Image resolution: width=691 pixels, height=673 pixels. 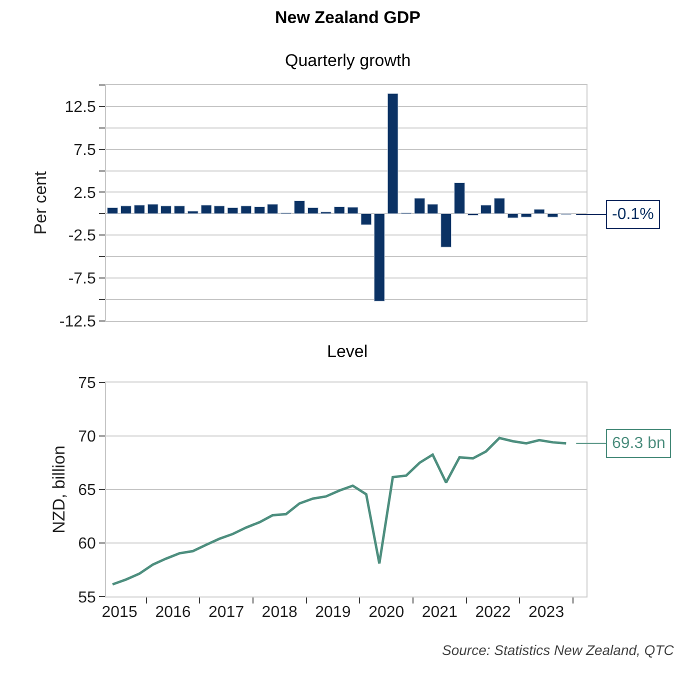 I want to click on x-tick-label: 2022, so click(x=493, y=612).